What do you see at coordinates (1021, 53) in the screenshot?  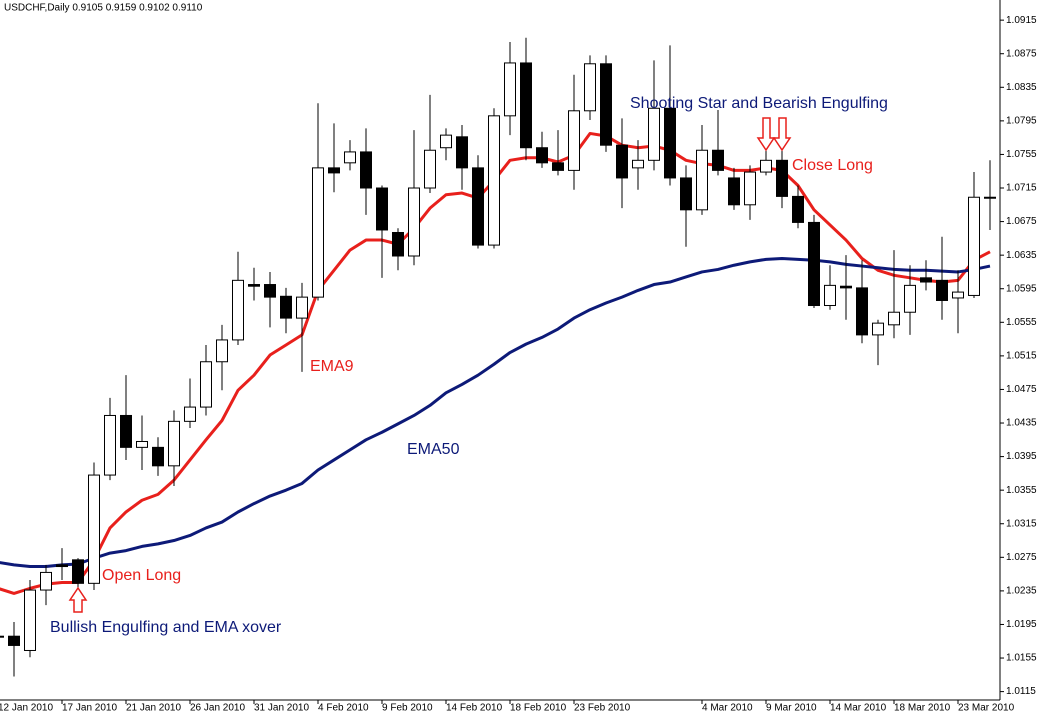 I see `y-tick-label: 1.0875` at bounding box center [1021, 53].